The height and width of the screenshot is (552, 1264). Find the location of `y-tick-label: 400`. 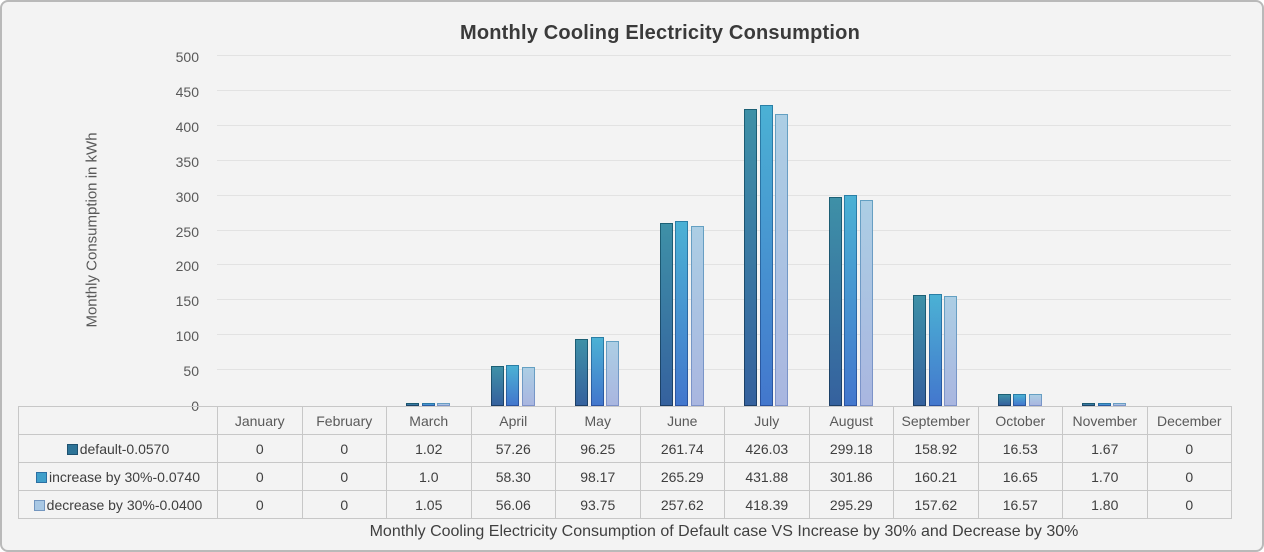

y-tick-label: 400 is located at coordinates (187, 126).